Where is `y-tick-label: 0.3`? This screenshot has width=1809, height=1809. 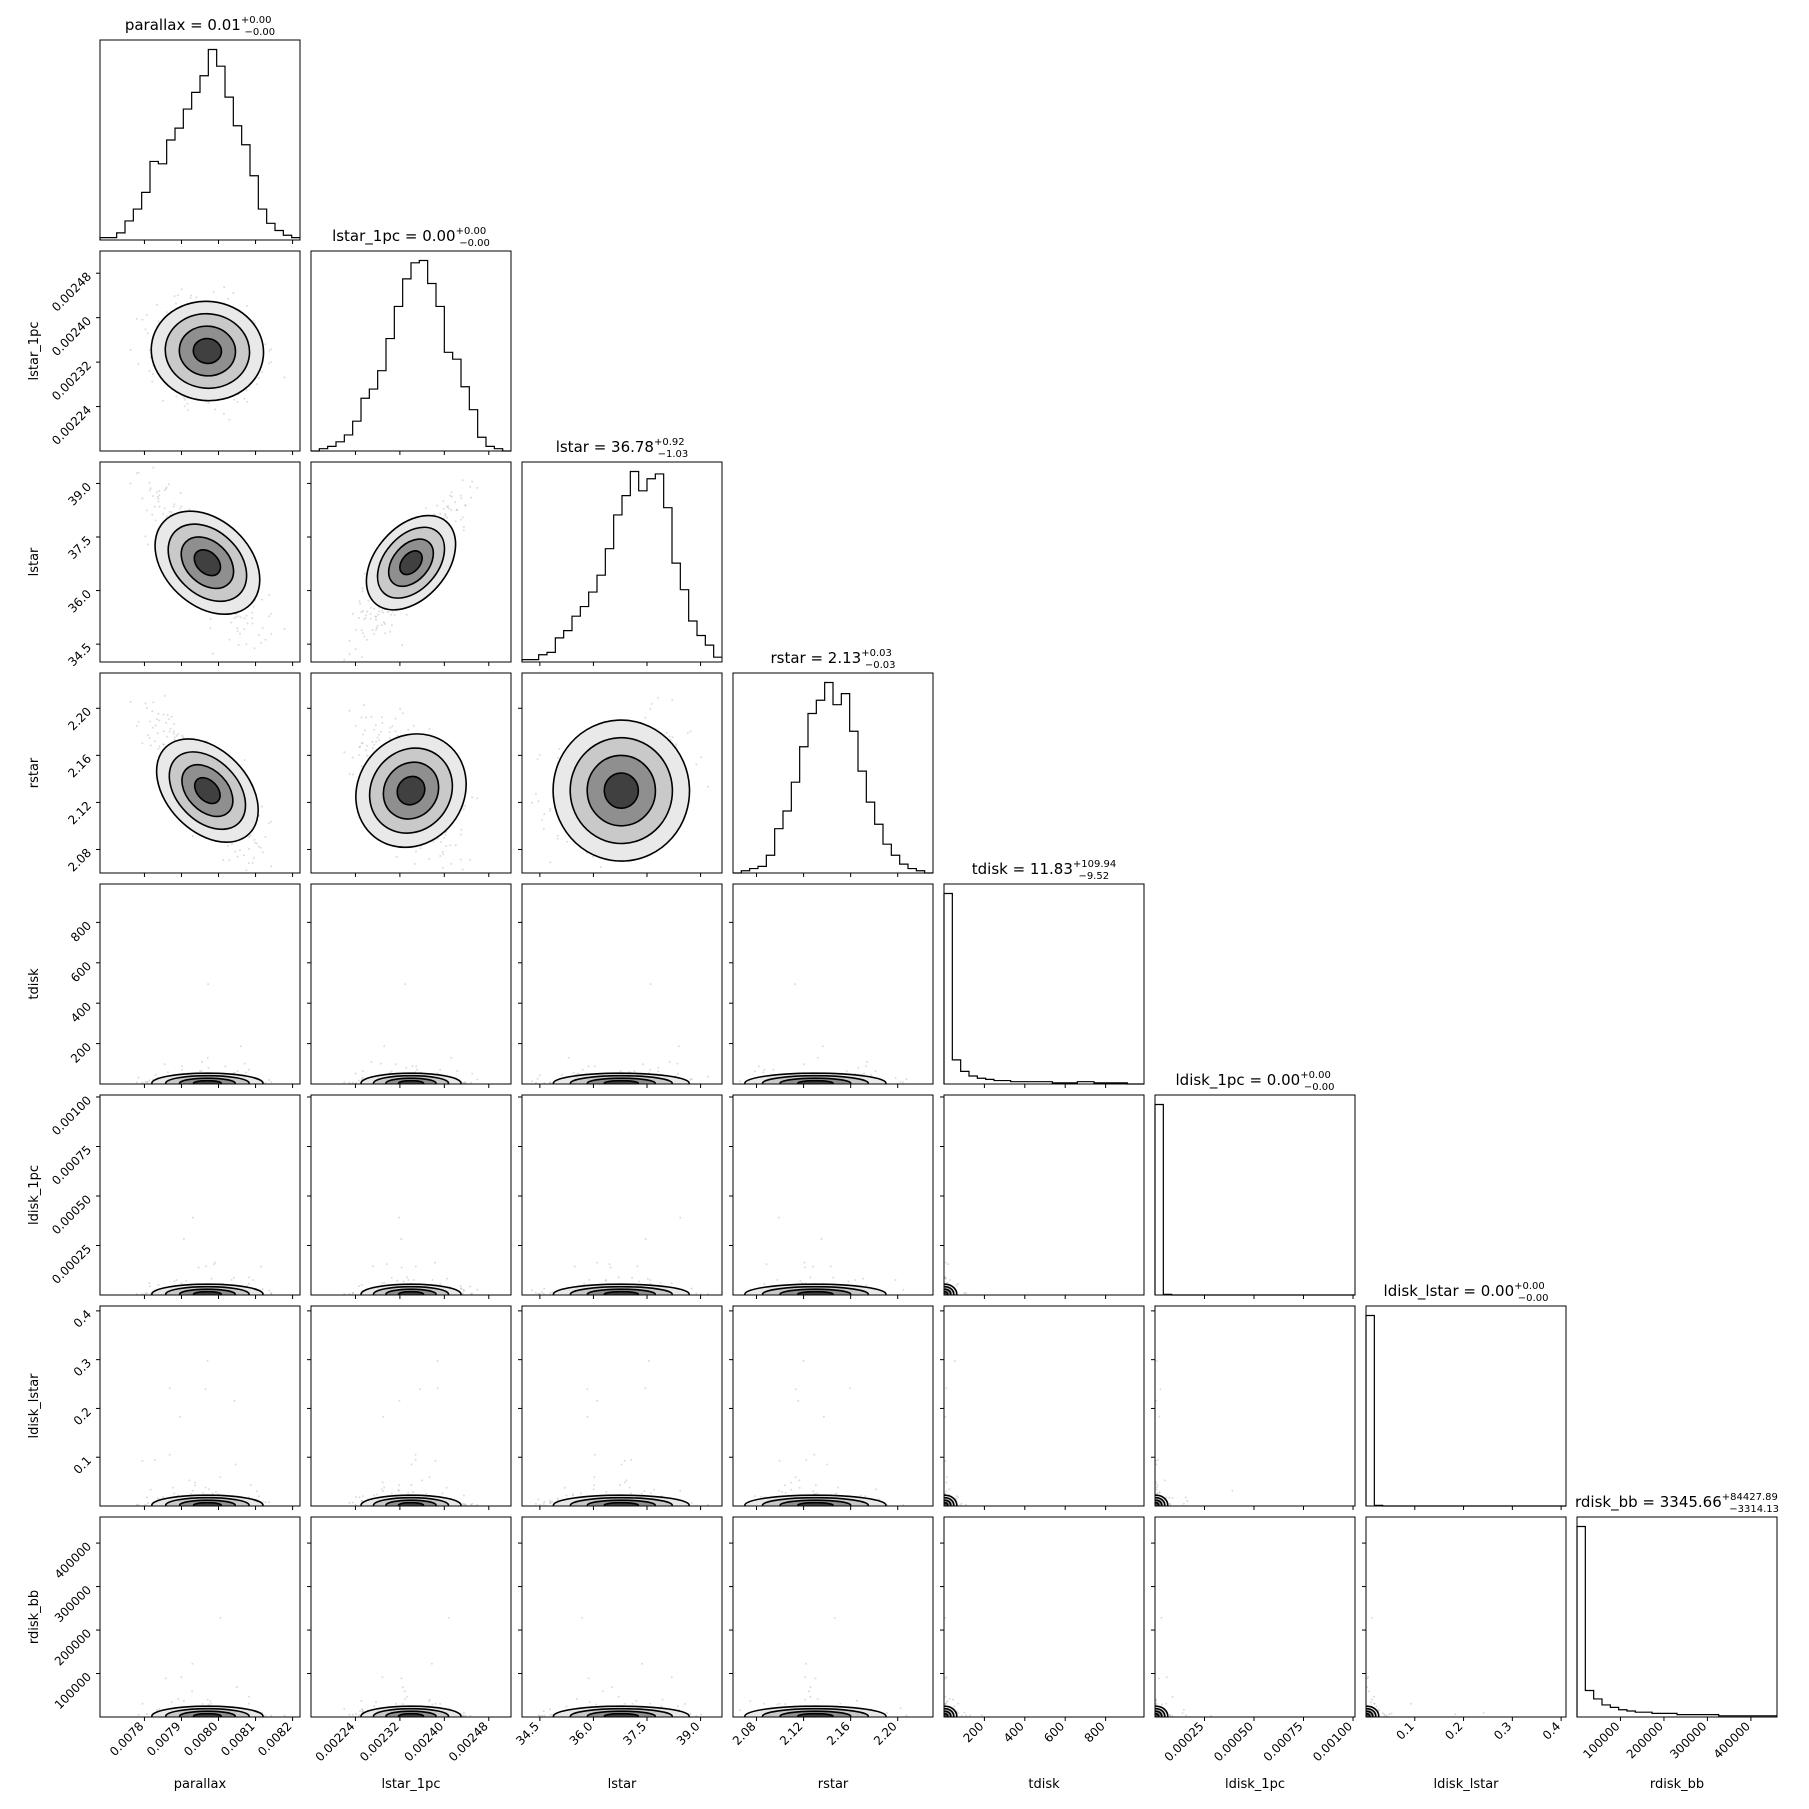 y-tick-label: 0.3 is located at coordinates (82, 1367).